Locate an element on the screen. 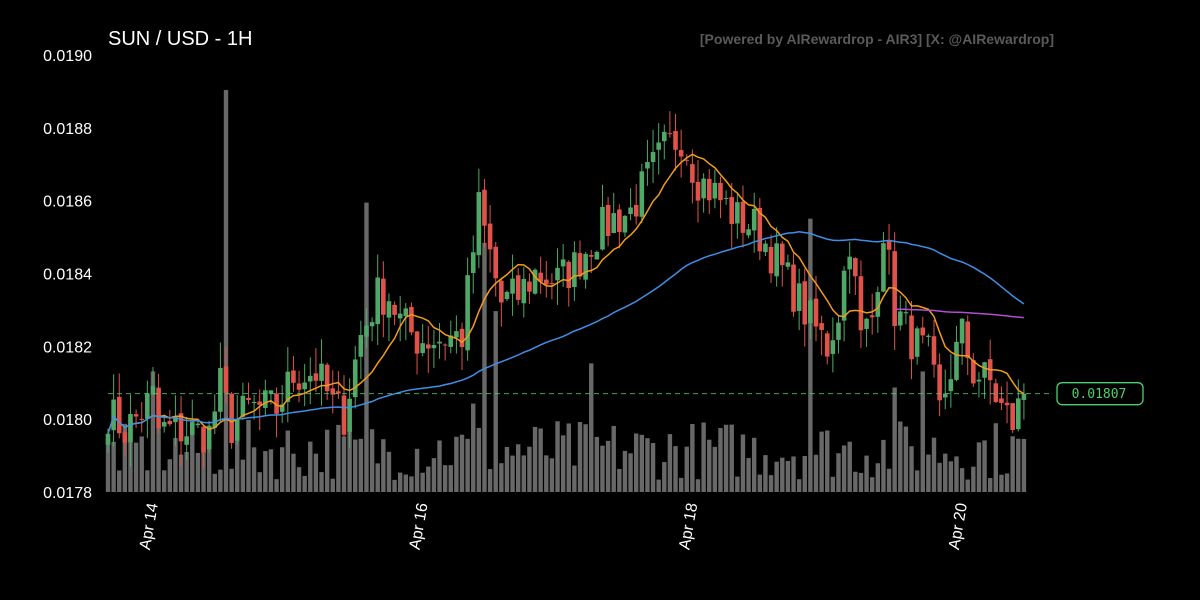  y-tick-label: 0.0188 is located at coordinates (67, 129).